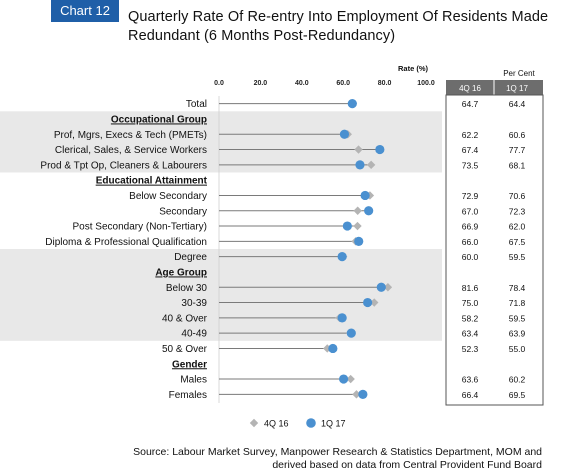 This screenshot has width=576, height=475. Describe the element at coordinates (517, 165) in the screenshot. I see `table-value-1q17: 68.1` at that location.